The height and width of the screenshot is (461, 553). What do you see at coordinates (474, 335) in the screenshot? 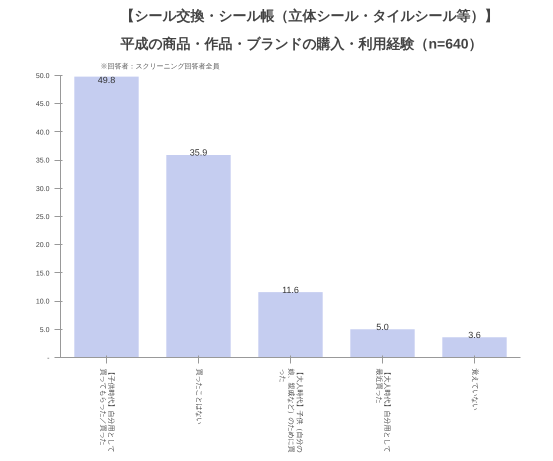
I see `data-label: 3.6` at bounding box center [474, 335].